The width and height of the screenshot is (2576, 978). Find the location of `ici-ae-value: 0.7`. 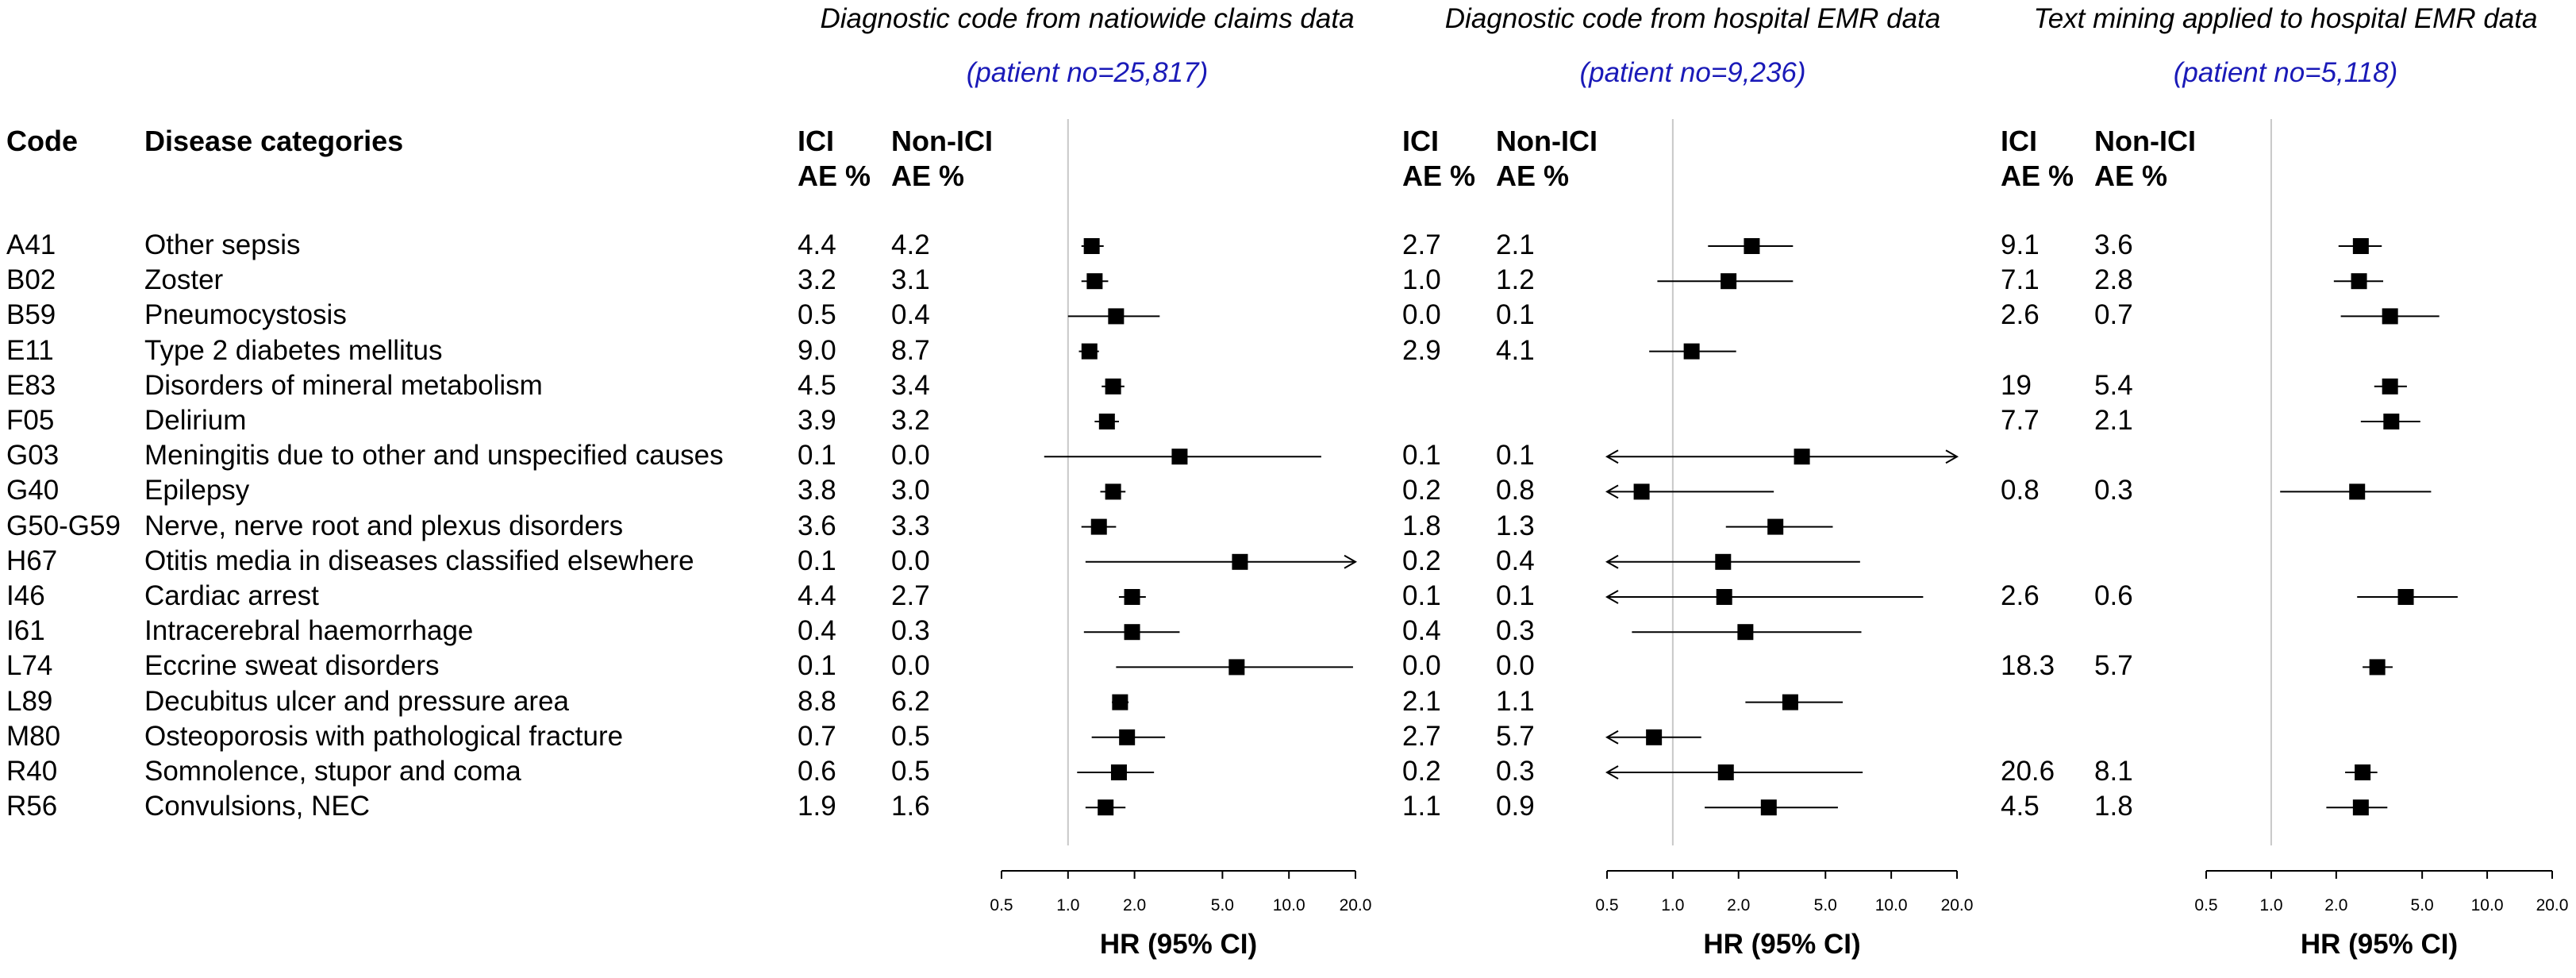

ici-ae-value: 0.7 is located at coordinates (817, 736).